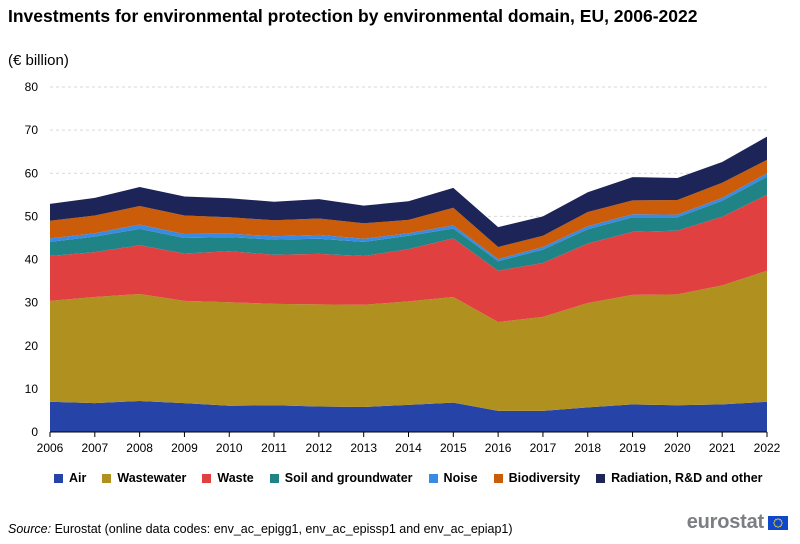 This screenshot has width=800, height=544. What do you see at coordinates (348, 478) in the screenshot?
I see `legend-label: Soil and groundwater` at bounding box center [348, 478].